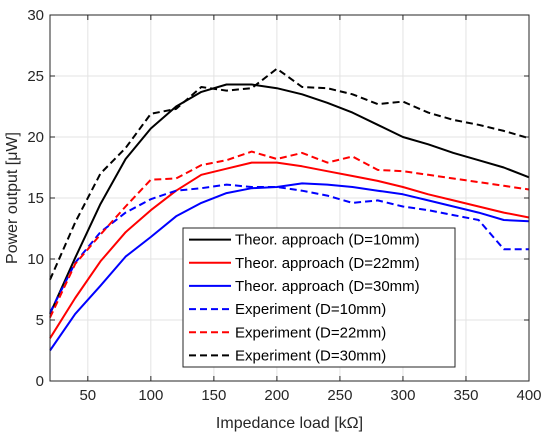  I want to click on y-tick-label: 25, so click(35, 76).